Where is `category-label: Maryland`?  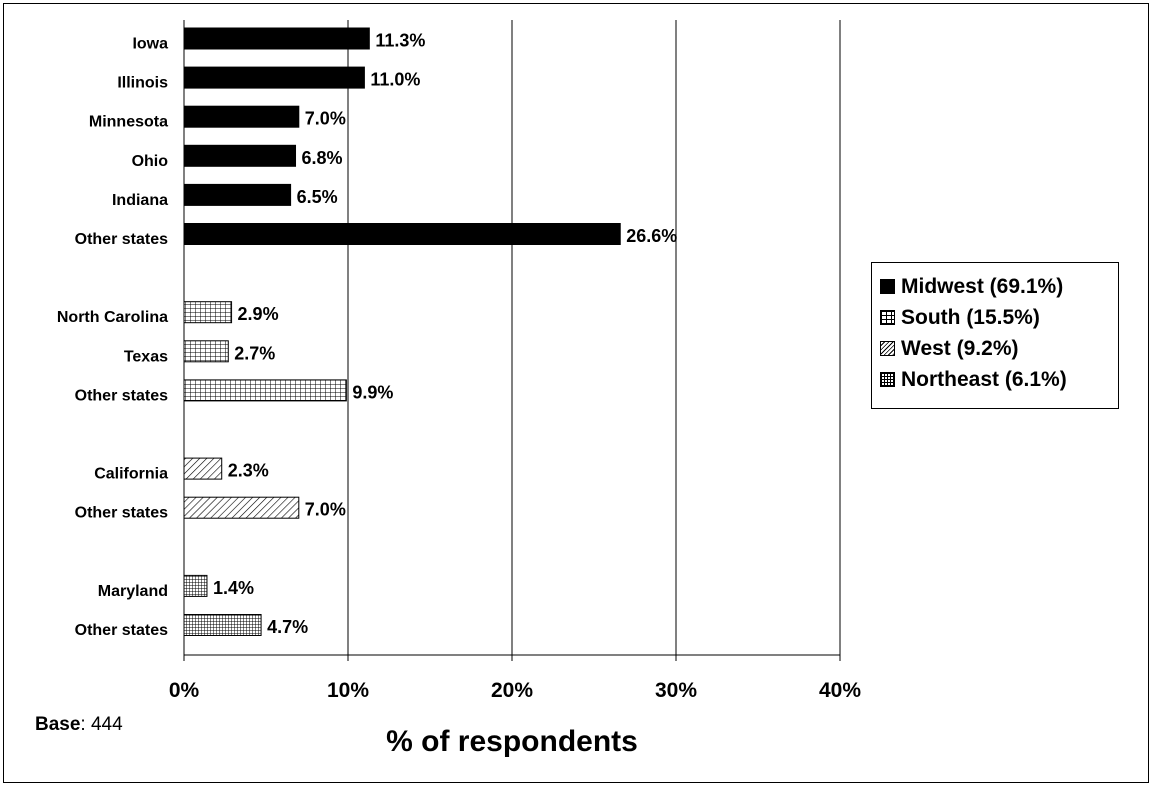 category-label: Maryland is located at coordinates (133, 591).